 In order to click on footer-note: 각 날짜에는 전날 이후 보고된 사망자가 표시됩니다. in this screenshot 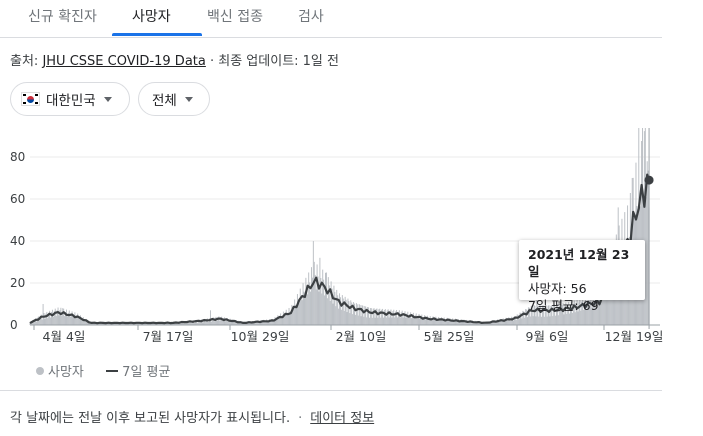, I will do `click(150, 418)`.